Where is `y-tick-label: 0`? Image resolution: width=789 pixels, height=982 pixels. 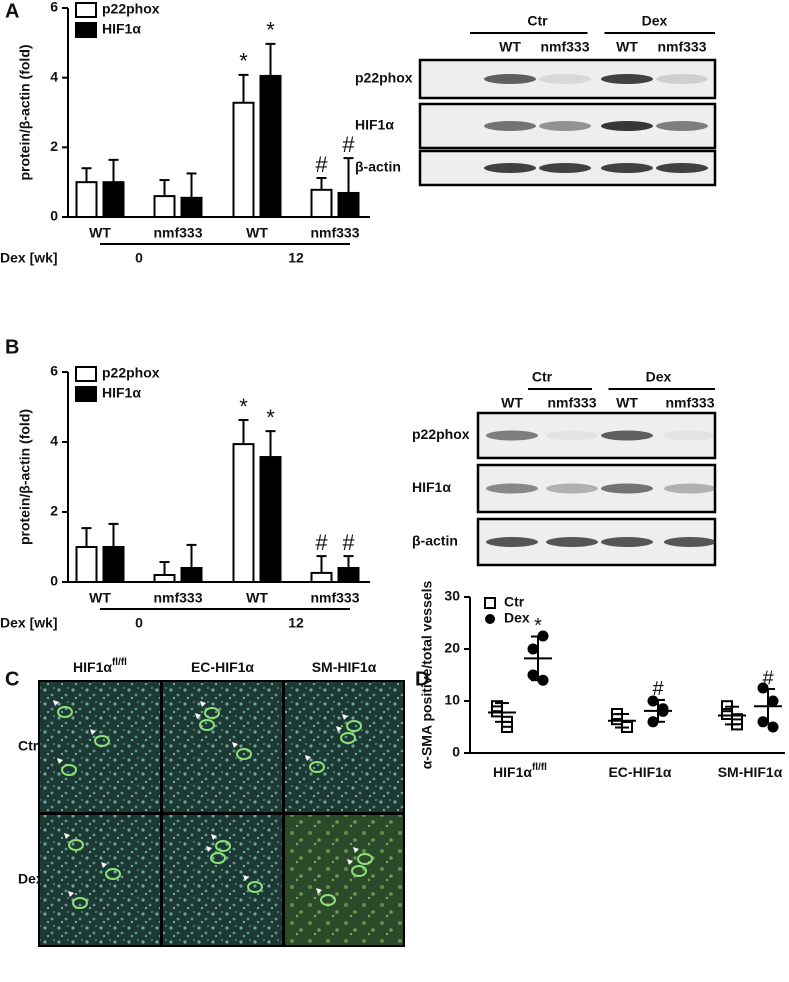 y-tick-label: 0 is located at coordinates (54, 216).